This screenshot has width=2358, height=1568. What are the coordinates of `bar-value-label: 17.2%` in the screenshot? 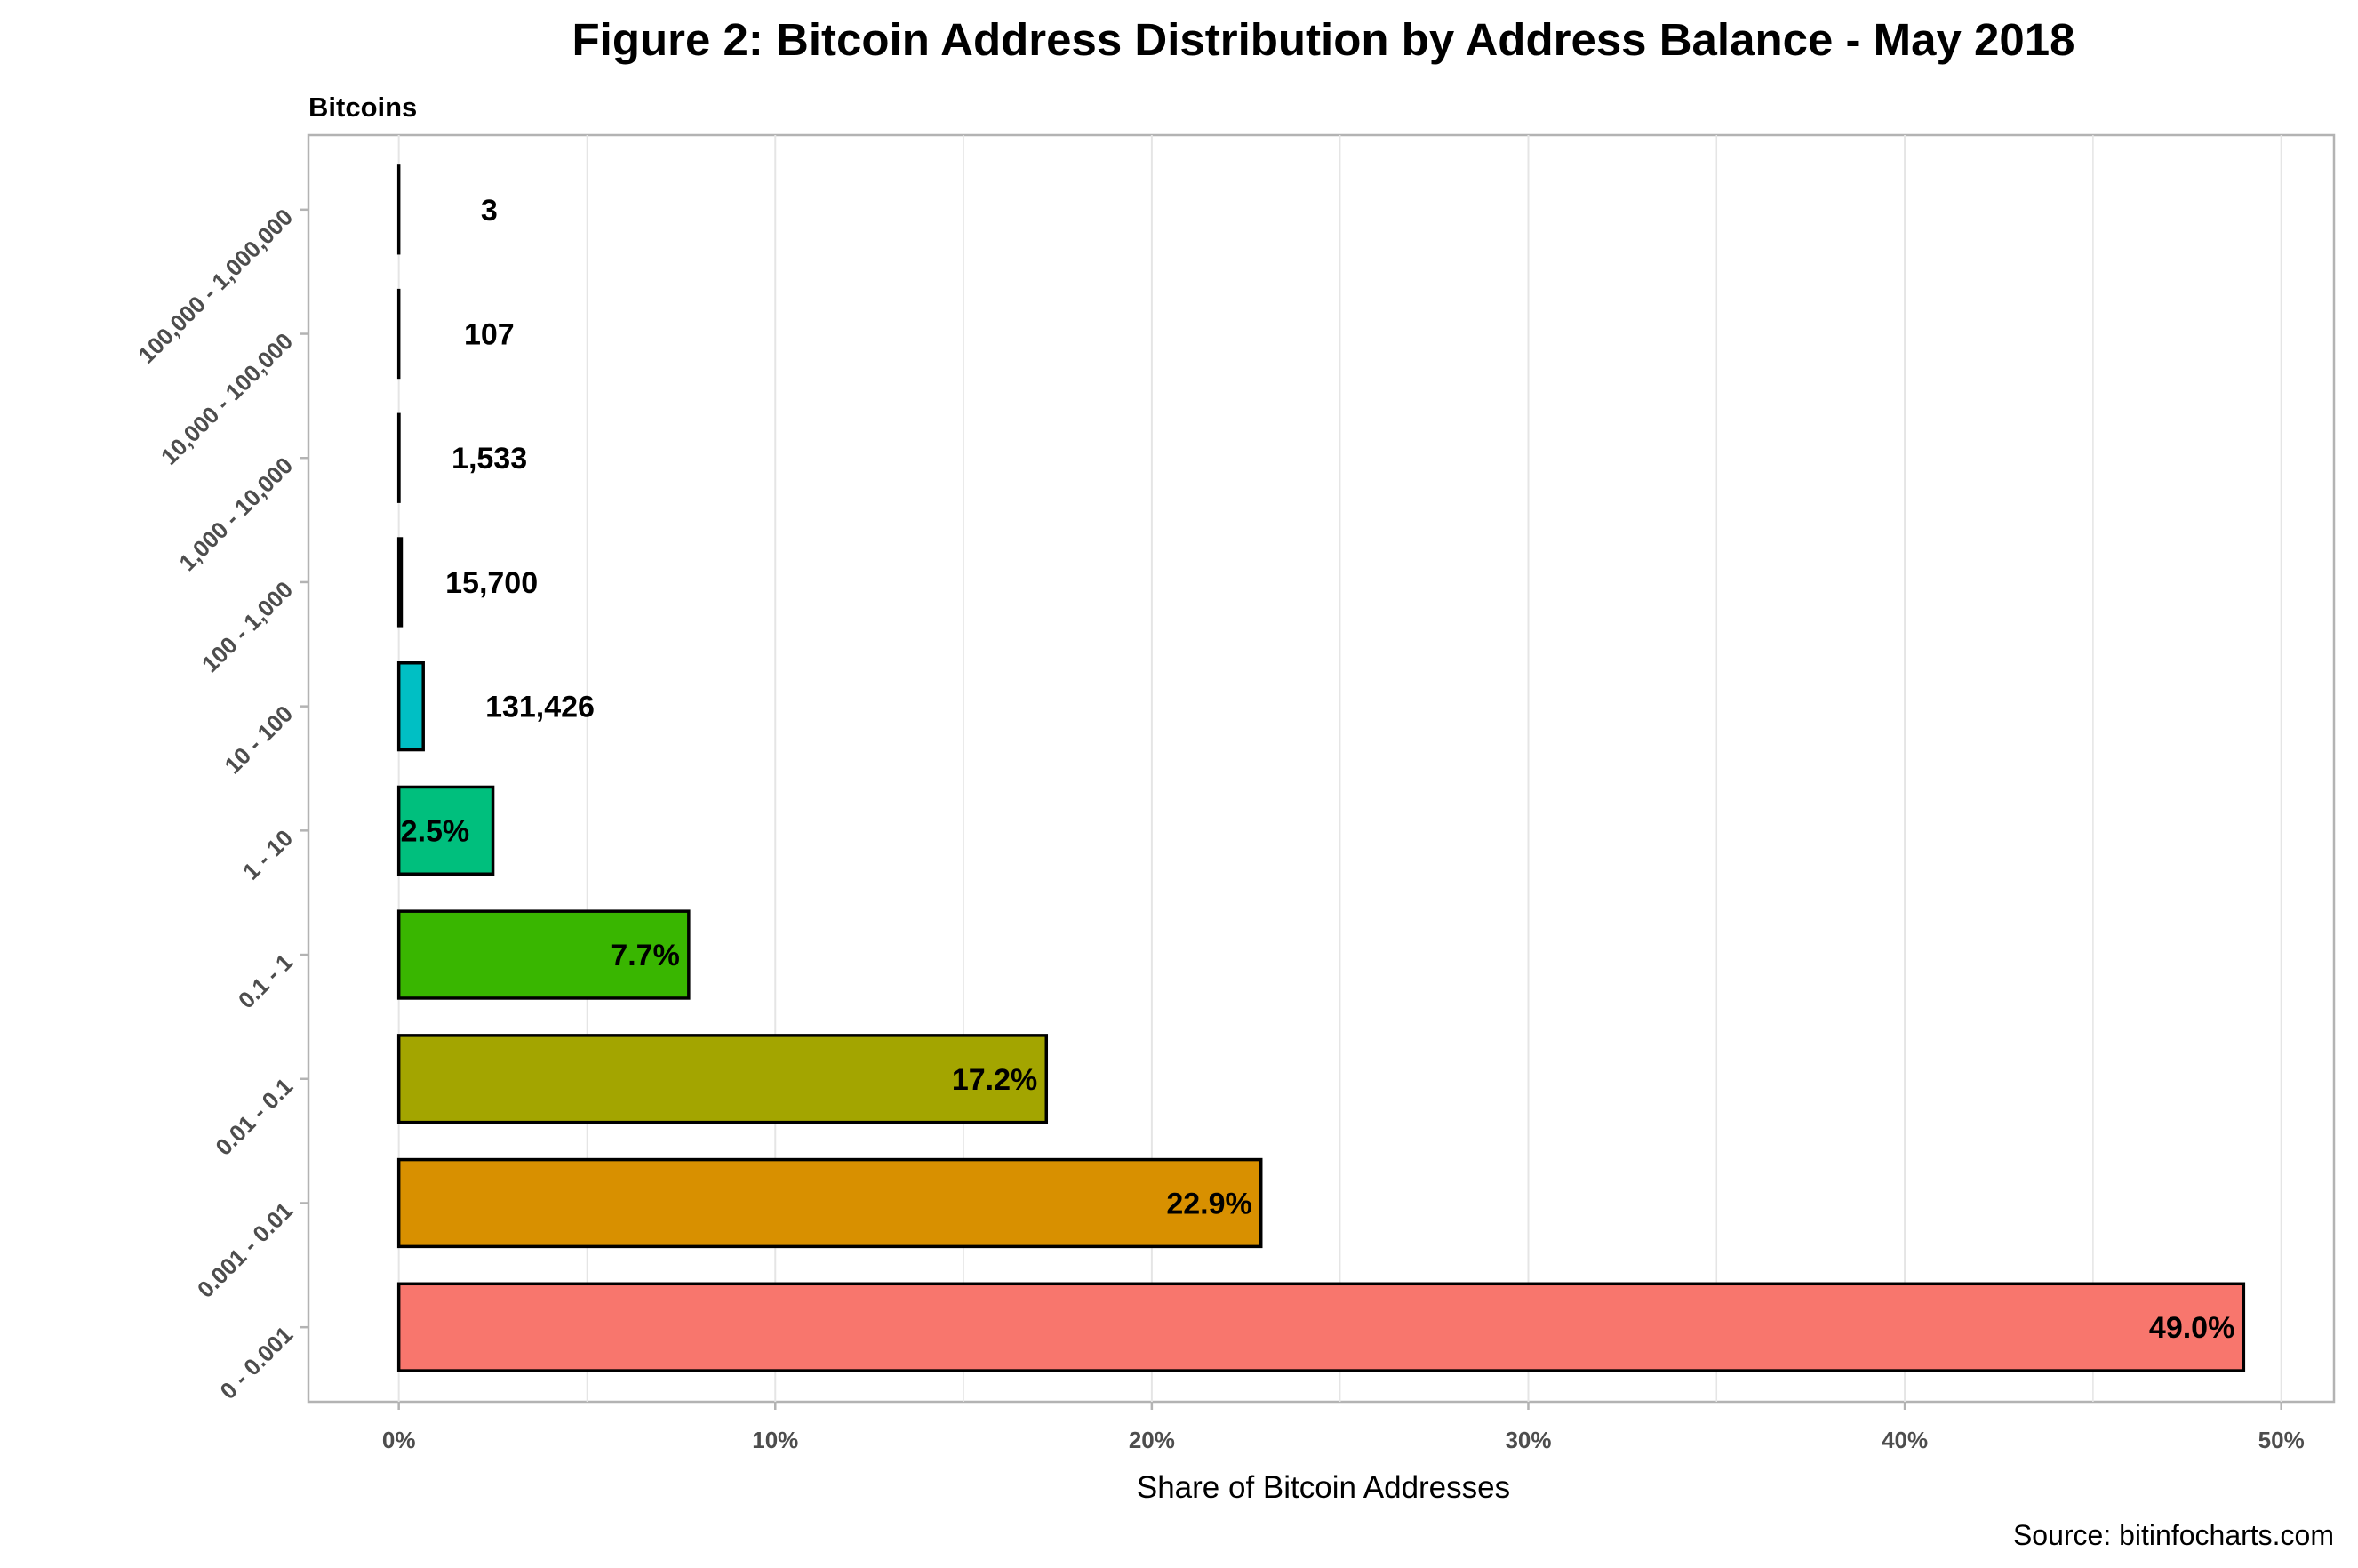 It's located at (995, 1080).